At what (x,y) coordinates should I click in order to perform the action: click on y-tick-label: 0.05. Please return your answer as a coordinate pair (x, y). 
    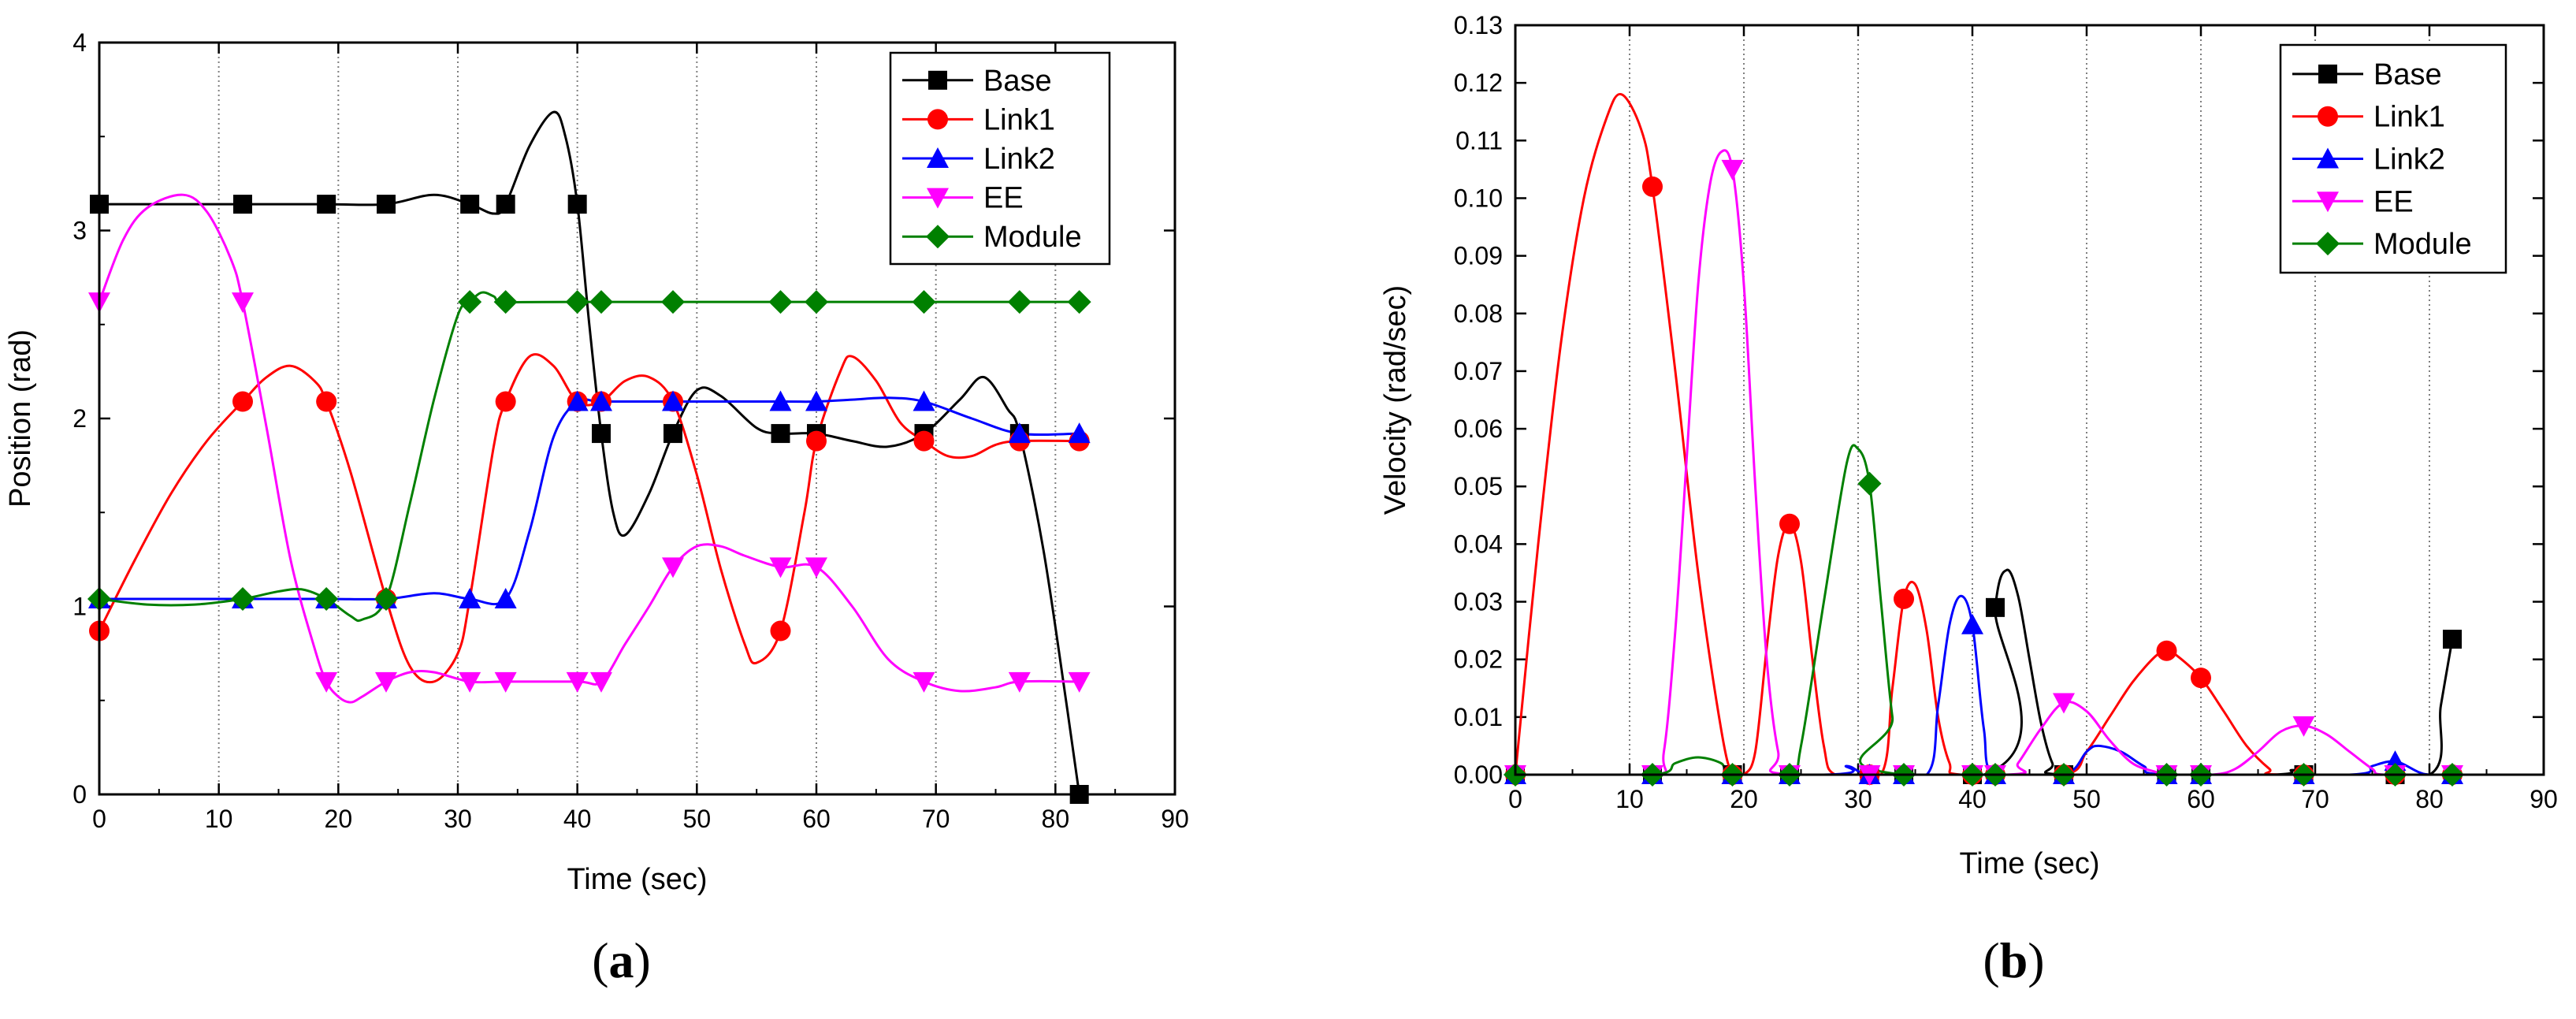
    Looking at the image, I should click on (1478, 486).